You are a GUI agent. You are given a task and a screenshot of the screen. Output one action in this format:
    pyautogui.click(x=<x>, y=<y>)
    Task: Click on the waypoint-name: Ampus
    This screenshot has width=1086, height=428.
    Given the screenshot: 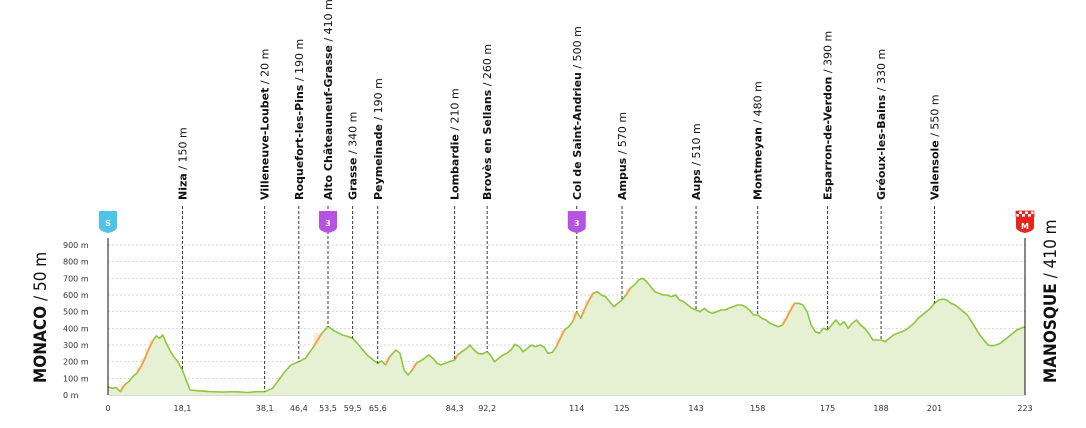 What is the action you would take?
    pyautogui.click(x=622, y=178)
    